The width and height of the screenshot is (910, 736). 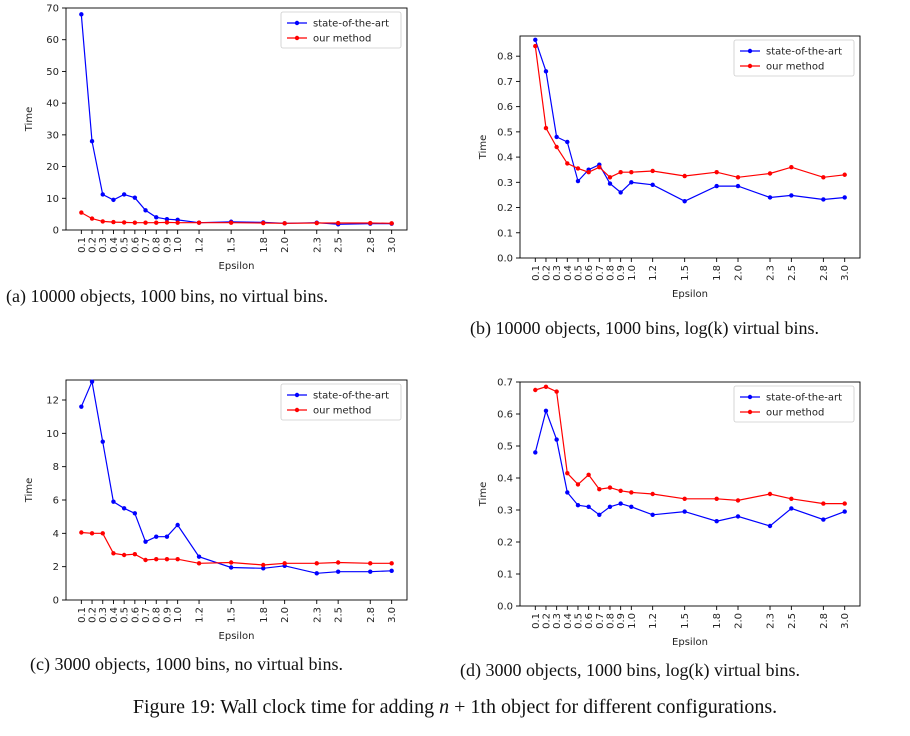 What do you see at coordinates (52, 434) in the screenshot?
I see `chart-c-ytick-label: 10` at bounding box center [52, 434].